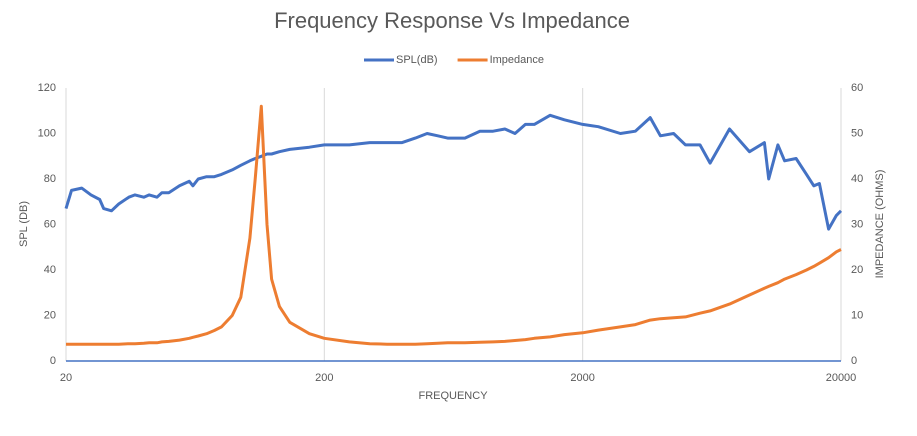  I want to click on legend-label: SPL(dB), so click(417, 60).